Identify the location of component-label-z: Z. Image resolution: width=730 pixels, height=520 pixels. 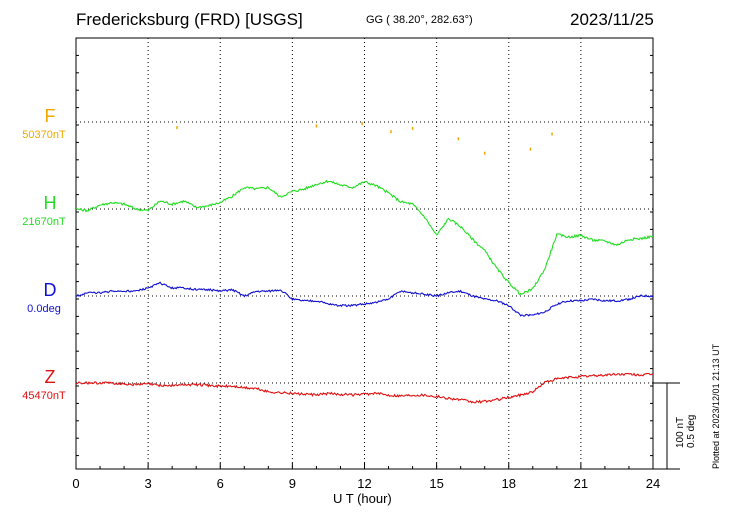
(50, 377).